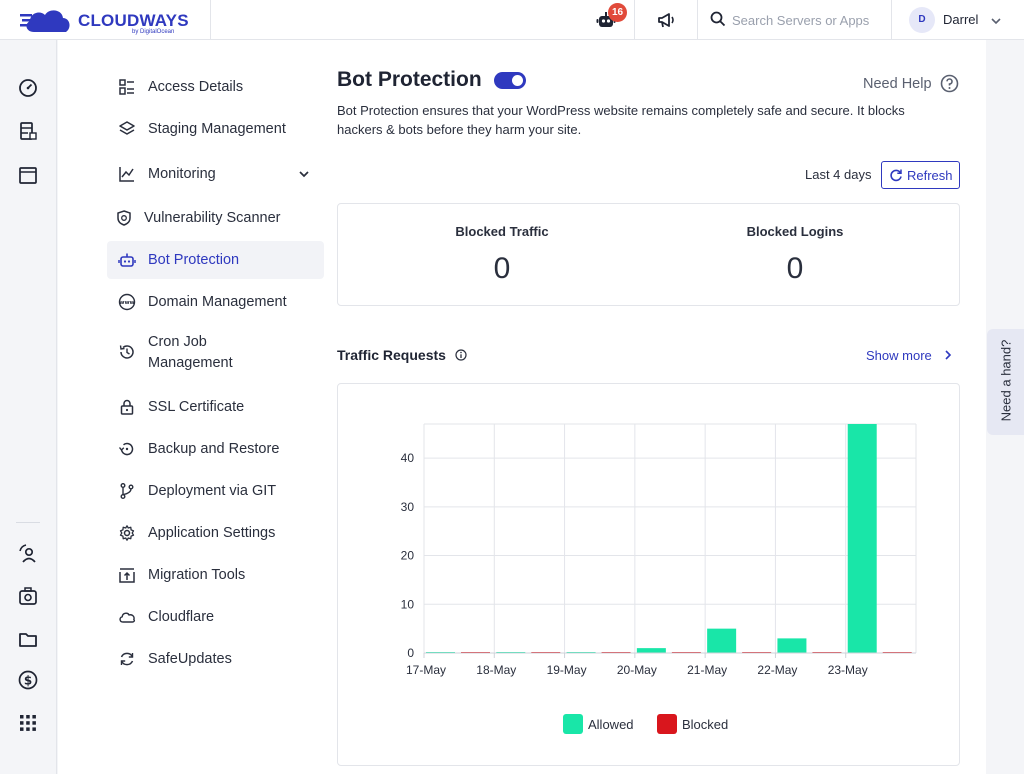  What do you see at coordinates (190, 352) in the screenshot?
I see `menu-item-label: Cron Job Management` at bounding box center [190, 352].